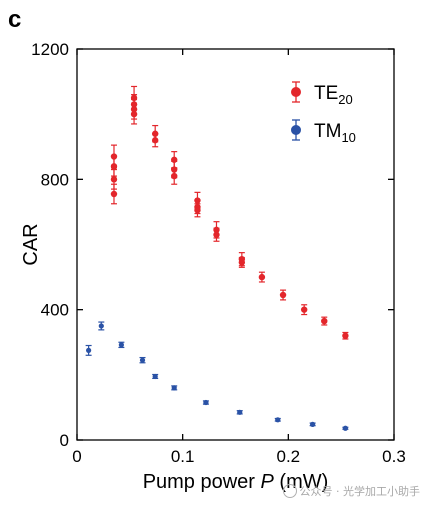 The width and height of the screenshot is (430, 511). What do you see at coordinates (360, 491) in the screenshot?
I see `watermark-text: 公众号 · 光学加工小助手` at bounding box center [360, 491].